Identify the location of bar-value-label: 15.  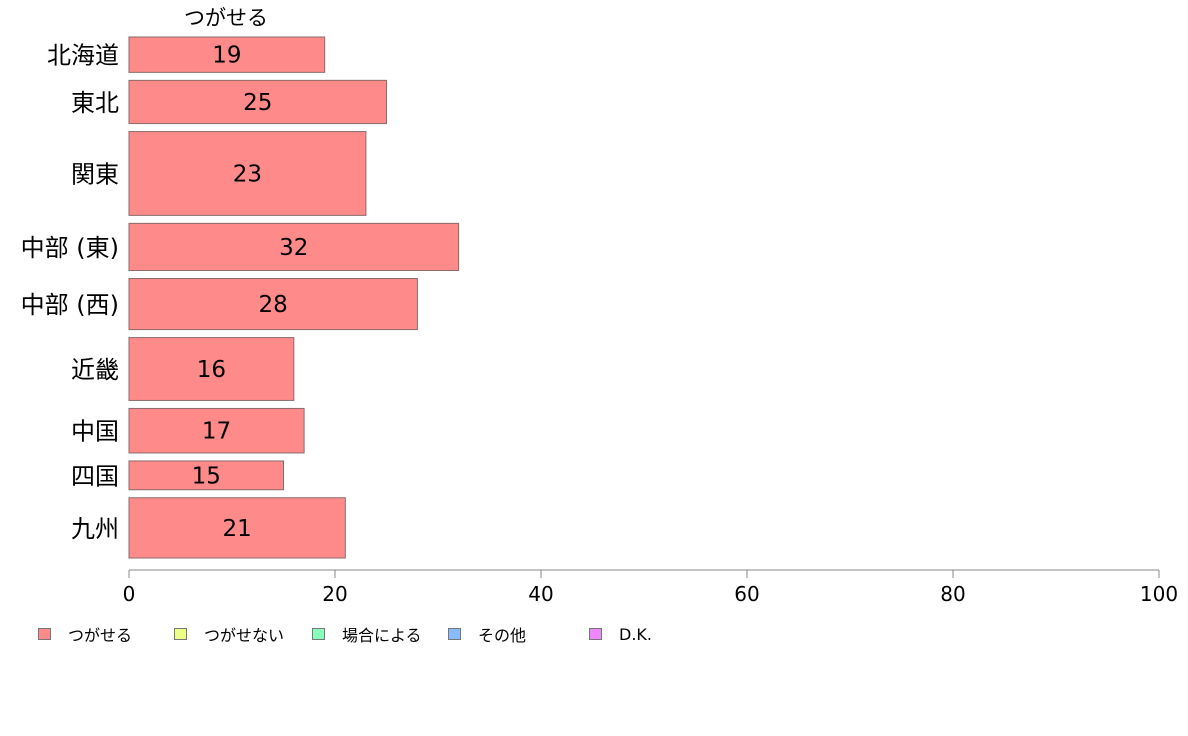
(206, 476).